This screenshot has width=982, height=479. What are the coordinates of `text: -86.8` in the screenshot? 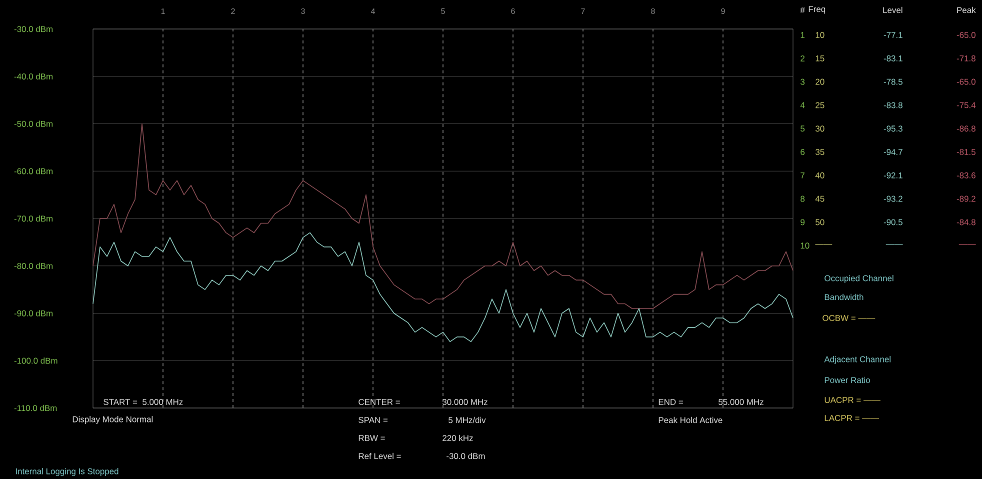 It's located at (966, 129).